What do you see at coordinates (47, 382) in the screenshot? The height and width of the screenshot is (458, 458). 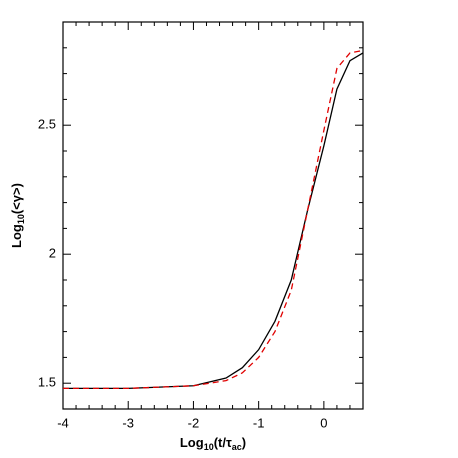 I see `y-tick-label: 1.5` at bounding box center [47, 382].